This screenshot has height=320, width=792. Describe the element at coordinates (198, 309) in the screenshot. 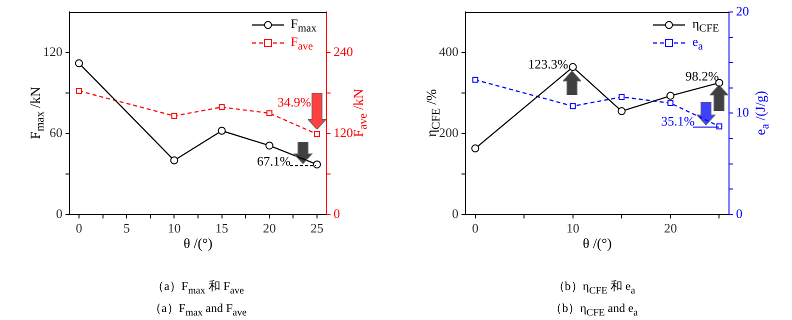

I see `text: （a）F$_{max}$ and F$_{ave}$` at that location.